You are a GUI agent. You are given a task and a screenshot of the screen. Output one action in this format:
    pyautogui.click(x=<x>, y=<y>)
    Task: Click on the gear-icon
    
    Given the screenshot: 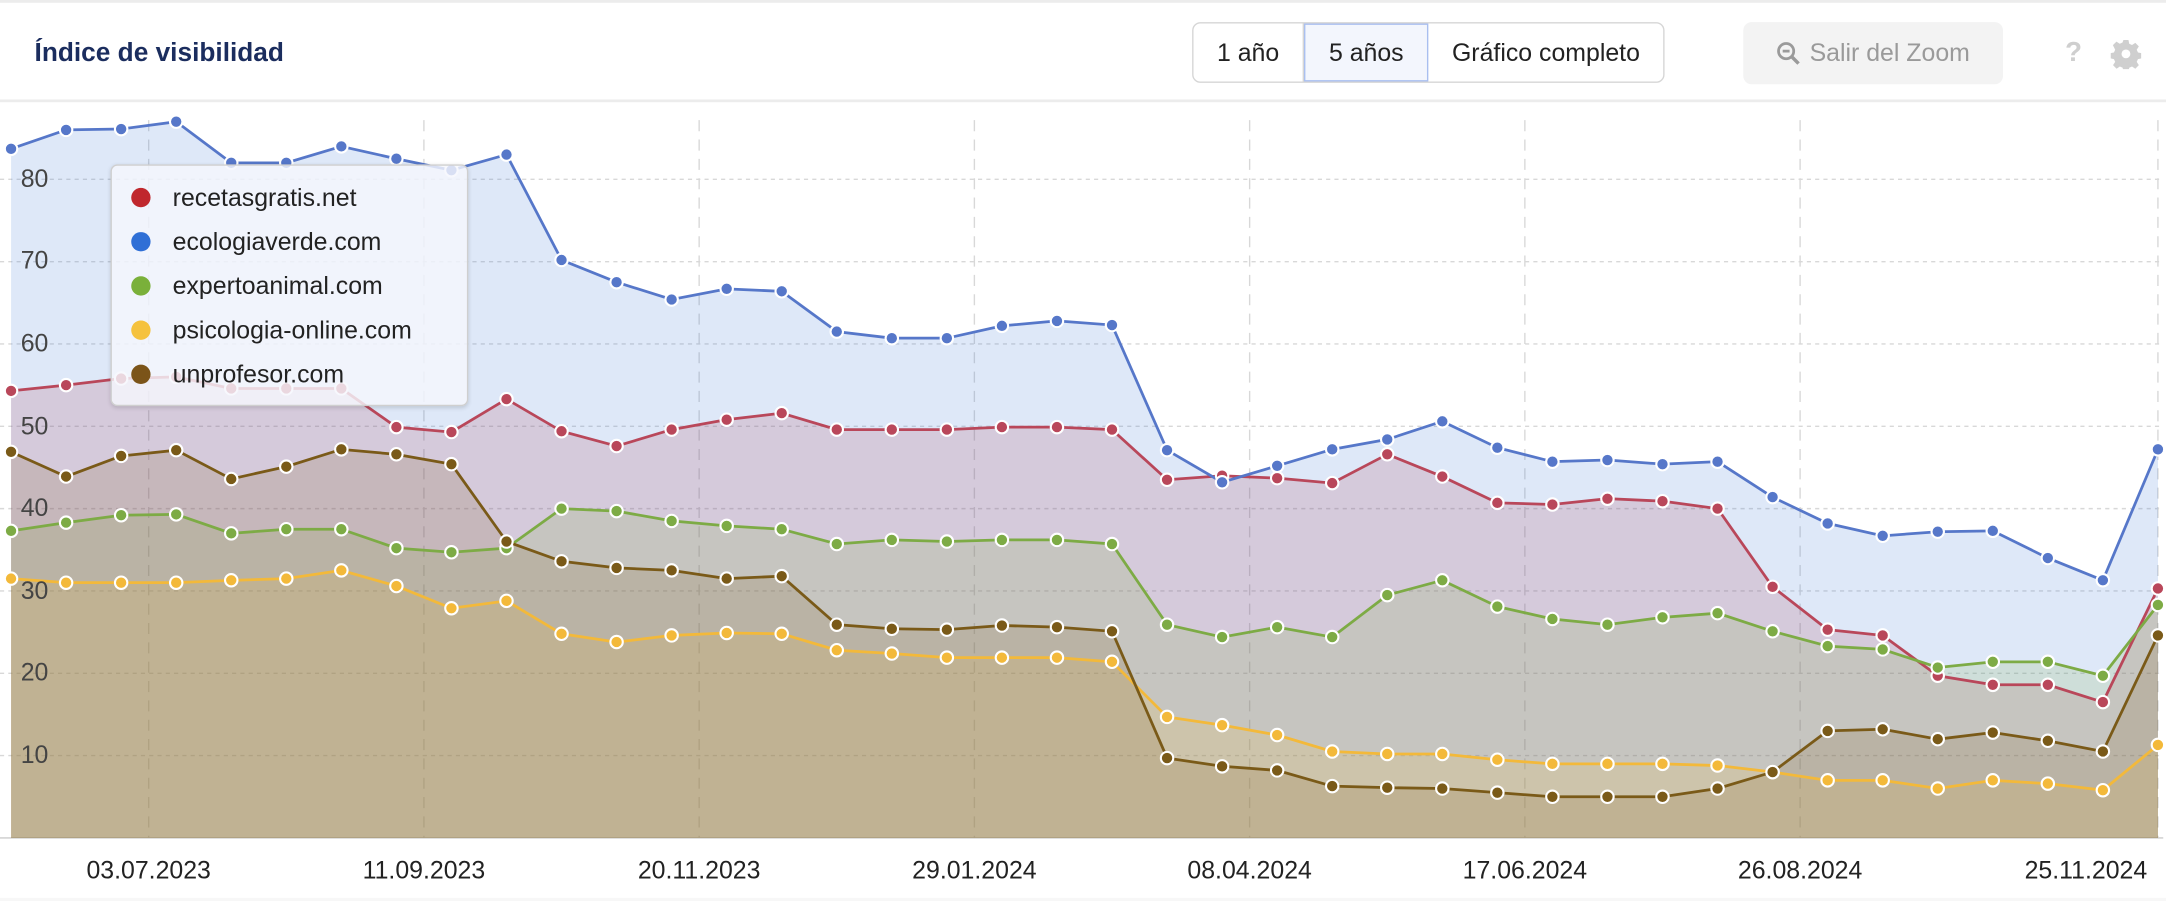 What is the action you would take?
    pyautogui.click(x=2126, y=54)
    